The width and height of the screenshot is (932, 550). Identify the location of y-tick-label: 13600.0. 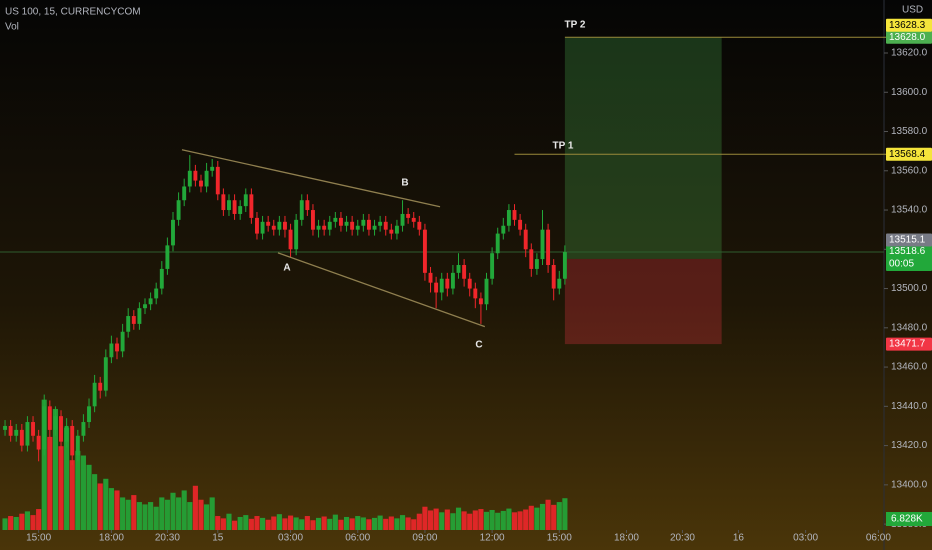
(909, 92).